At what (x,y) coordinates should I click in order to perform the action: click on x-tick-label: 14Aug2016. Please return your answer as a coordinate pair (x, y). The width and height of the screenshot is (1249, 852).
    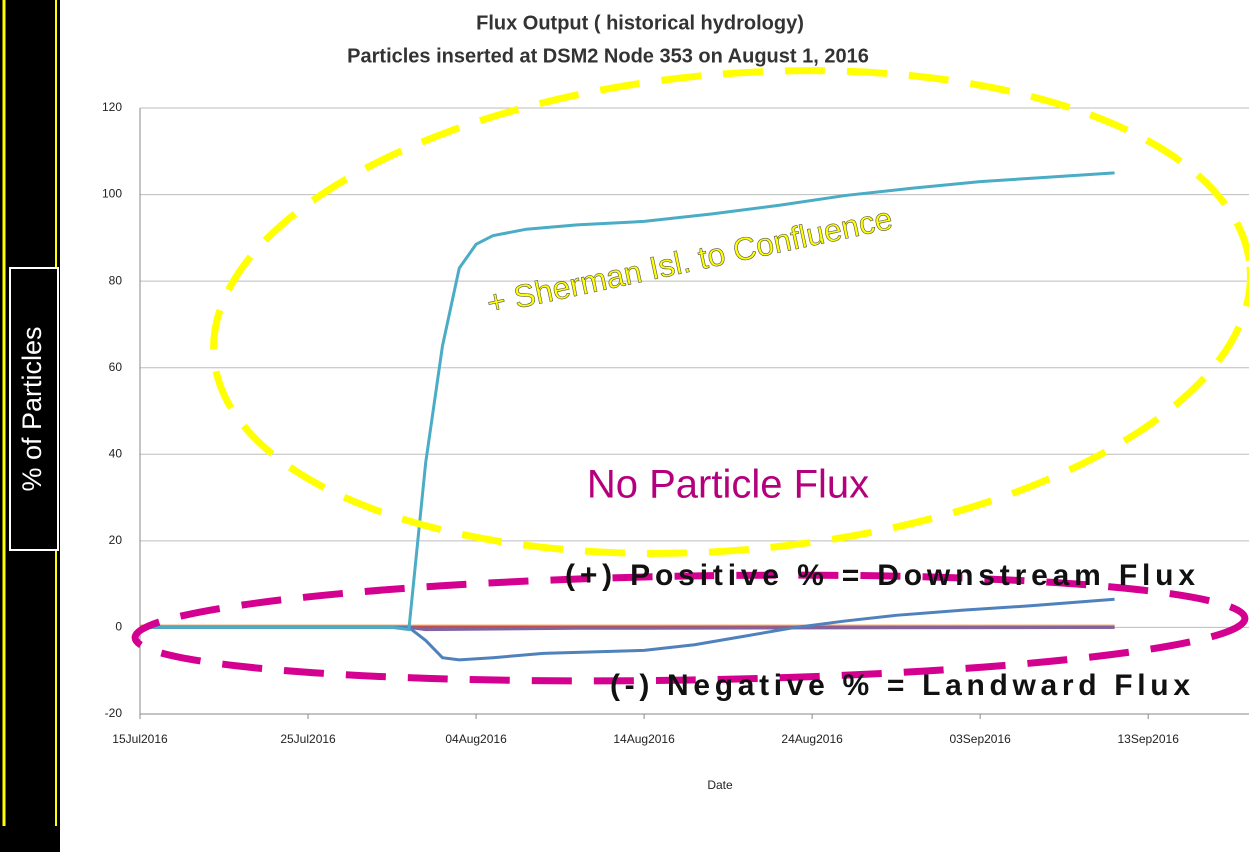
    Looking at the image, I should click on (644, 739).